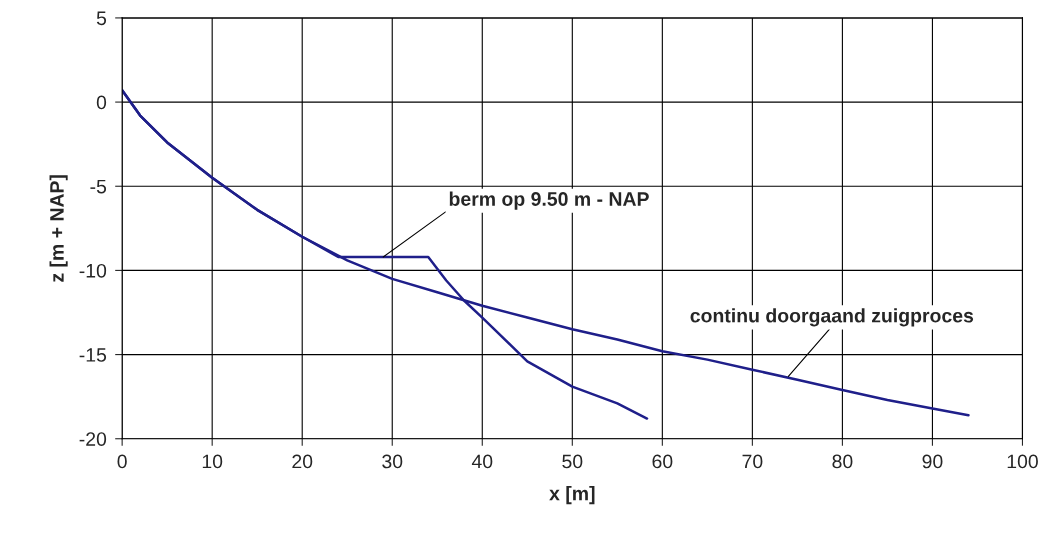  Describe the element at coordinates (101, 18) in the screenshot. I see `y-tick-label: 5` at that location.